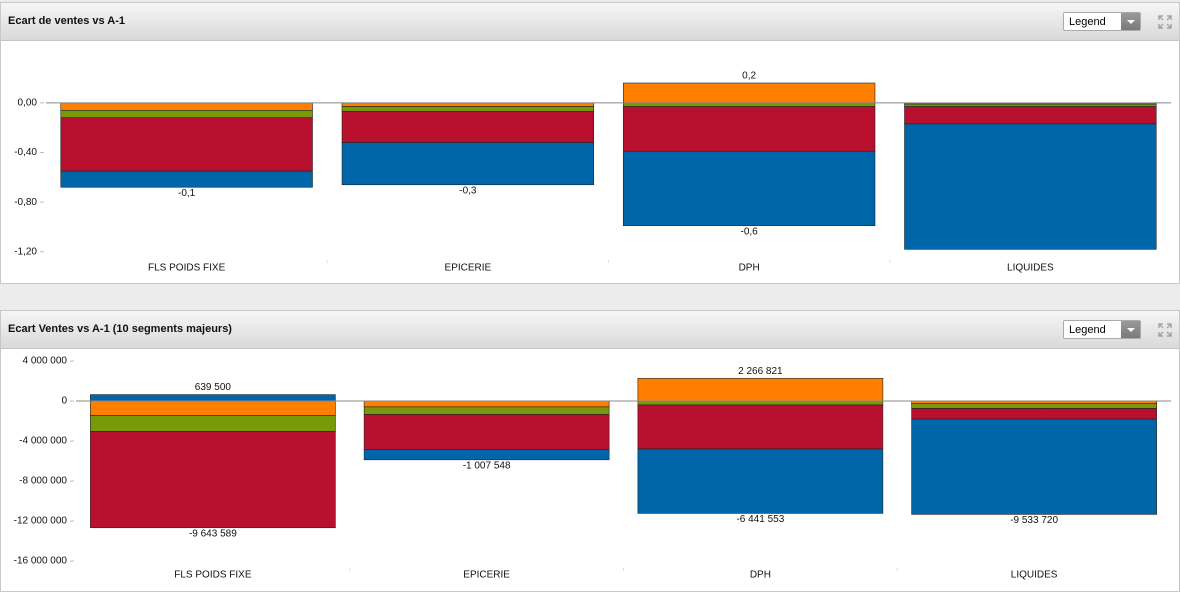 The width and height of the screenshot is (1180, 592). What do you see at coordinates (28, 102) in the screenshot?
I see `y-tick-label: 0,00` at bounding box center [28, 102].